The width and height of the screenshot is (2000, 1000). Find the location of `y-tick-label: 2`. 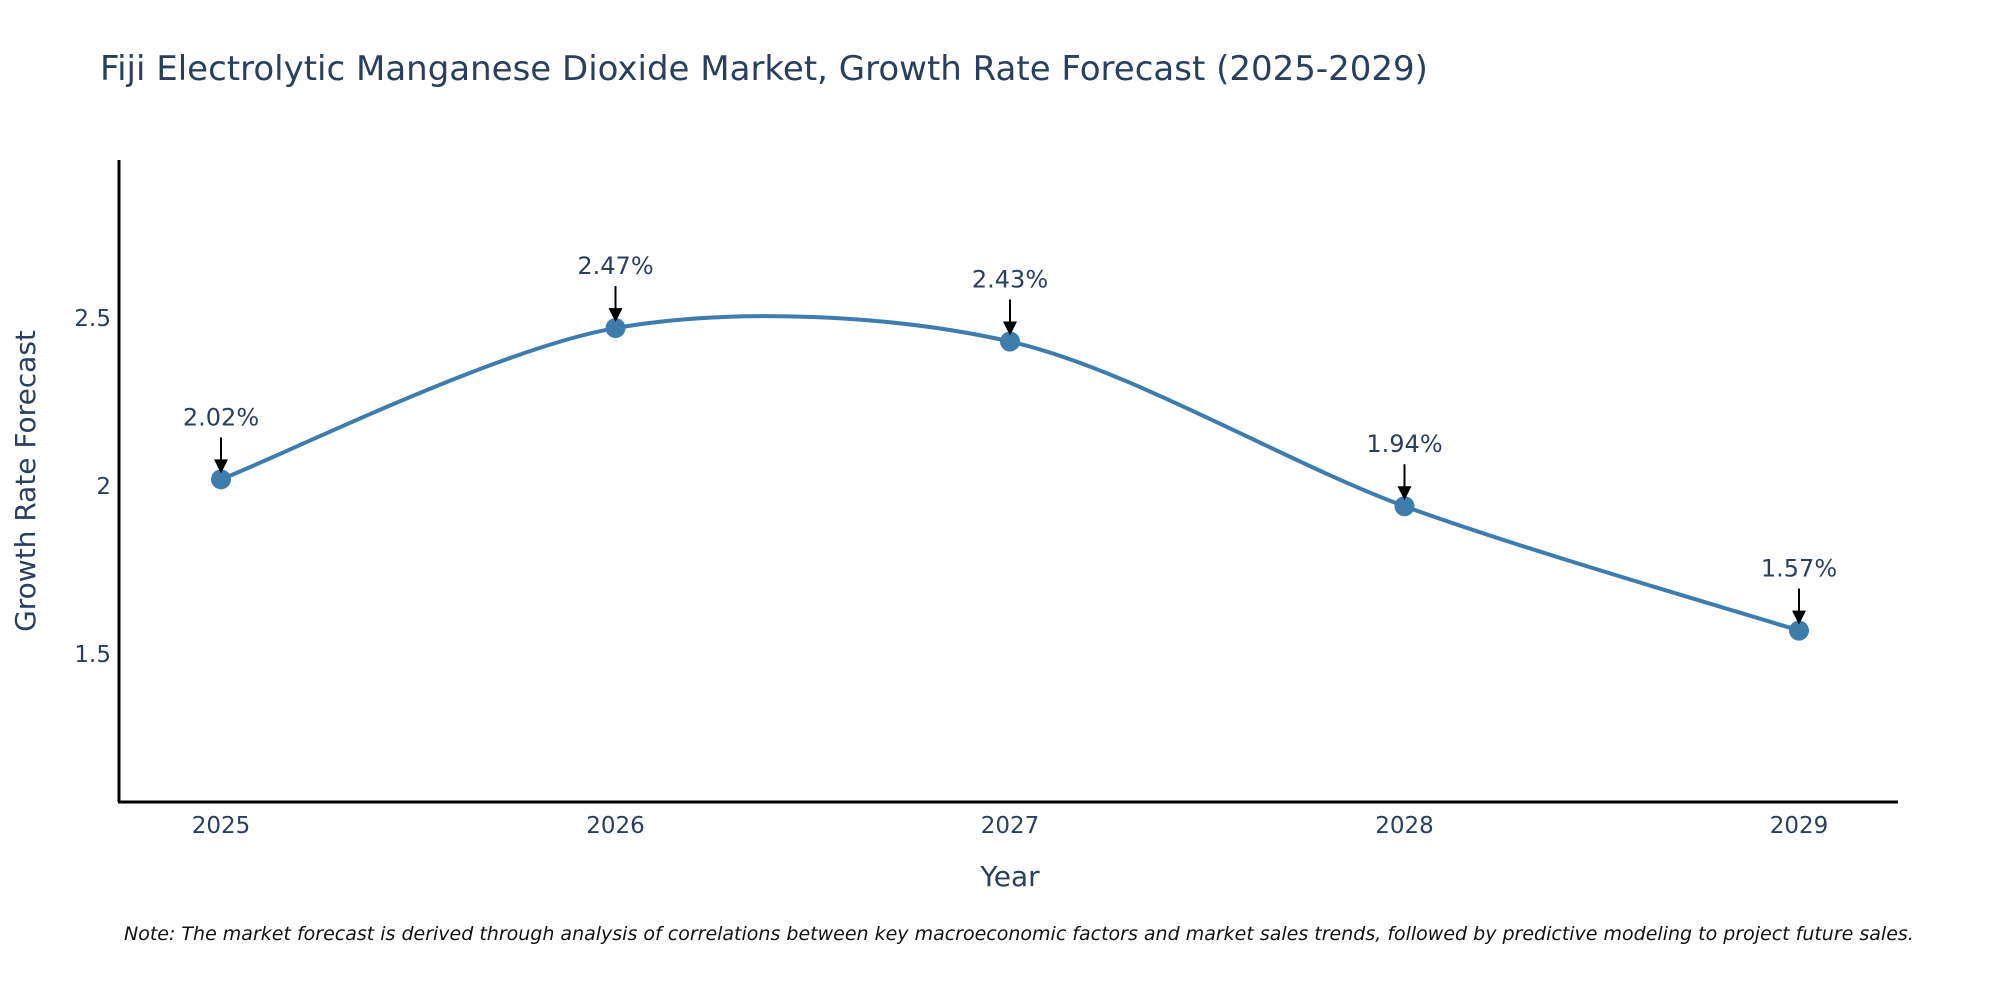

y-tick-label: 2 is located at coordinates (103, 487).